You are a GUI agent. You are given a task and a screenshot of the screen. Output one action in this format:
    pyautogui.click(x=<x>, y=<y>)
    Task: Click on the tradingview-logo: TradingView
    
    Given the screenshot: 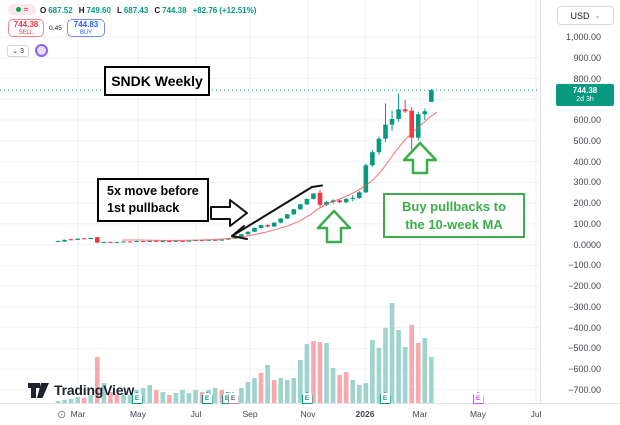 What is the action you would take?
    pyautogui.click(x=81, y=390)
    